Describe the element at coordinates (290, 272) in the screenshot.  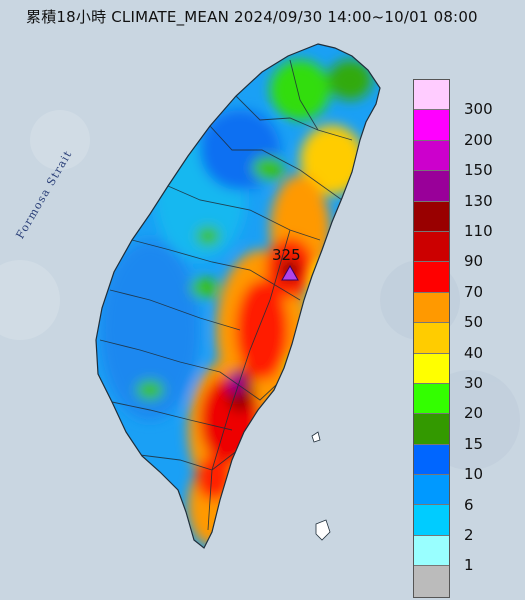
I see `peak-marker` at that location.